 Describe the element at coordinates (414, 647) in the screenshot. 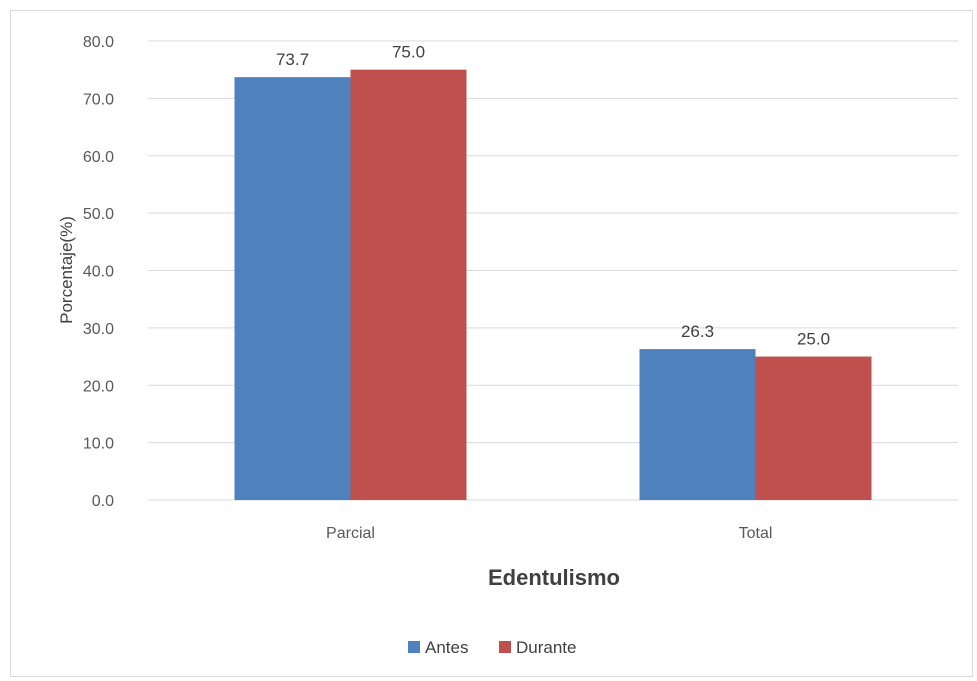

I see `legend-swatch-antes` at that location.